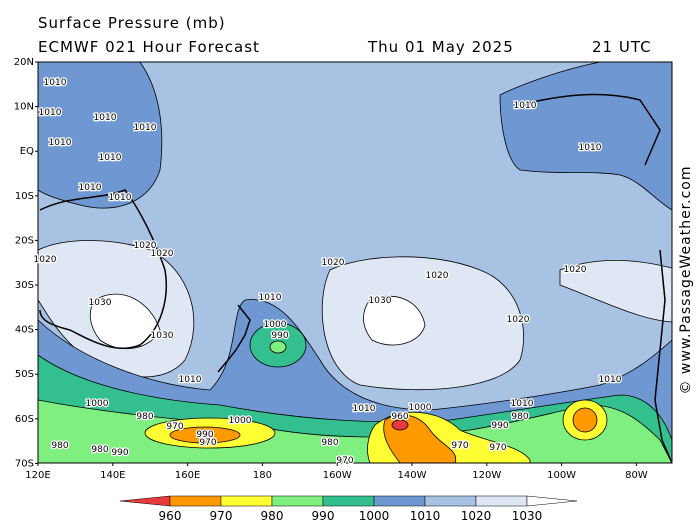 The height and width of the screenshot is (525, 700). I want to click on colorbar-label: 1000, so click(374, 516).